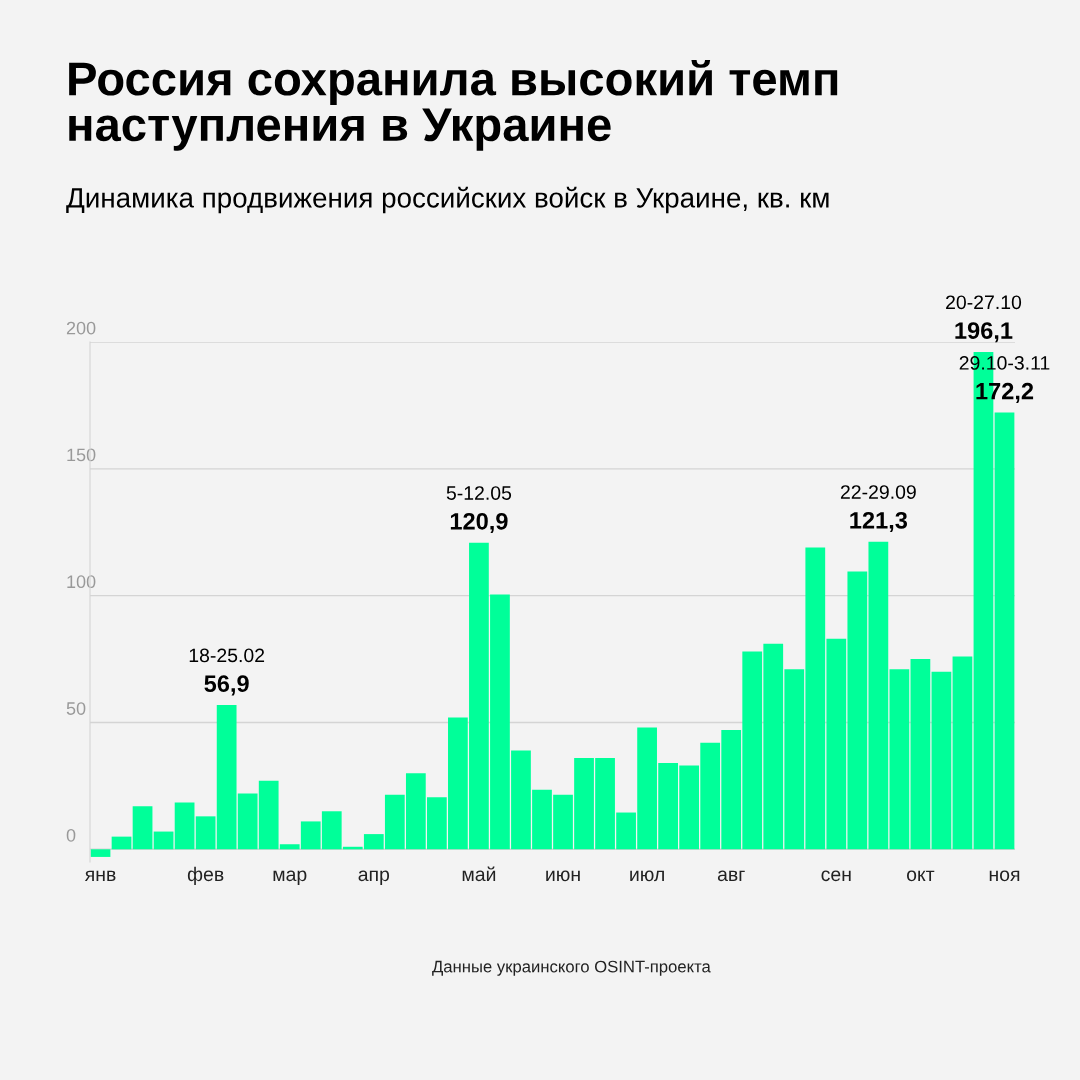 This screenshot has width=1080, height=1080. I want to click on x-tick-label: авг, so click(731, 876).